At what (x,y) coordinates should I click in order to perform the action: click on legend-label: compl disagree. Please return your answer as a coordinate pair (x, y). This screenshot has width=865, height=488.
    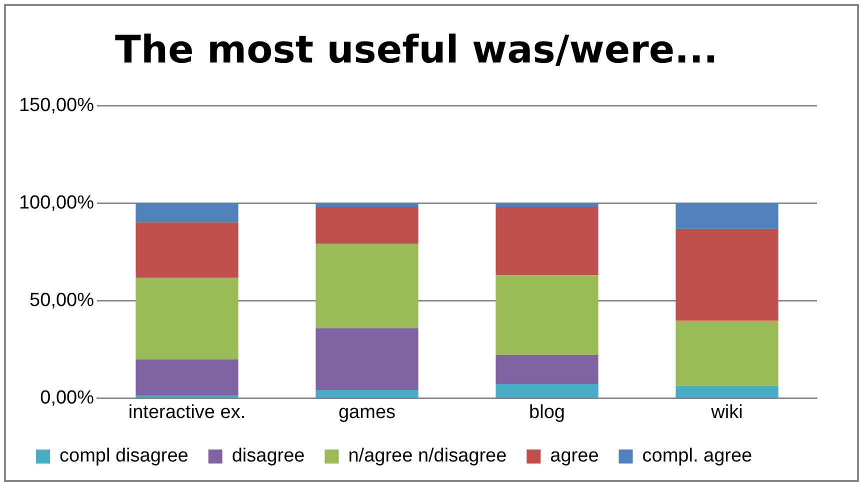
    Looking at the image, I should click on (124, 456).